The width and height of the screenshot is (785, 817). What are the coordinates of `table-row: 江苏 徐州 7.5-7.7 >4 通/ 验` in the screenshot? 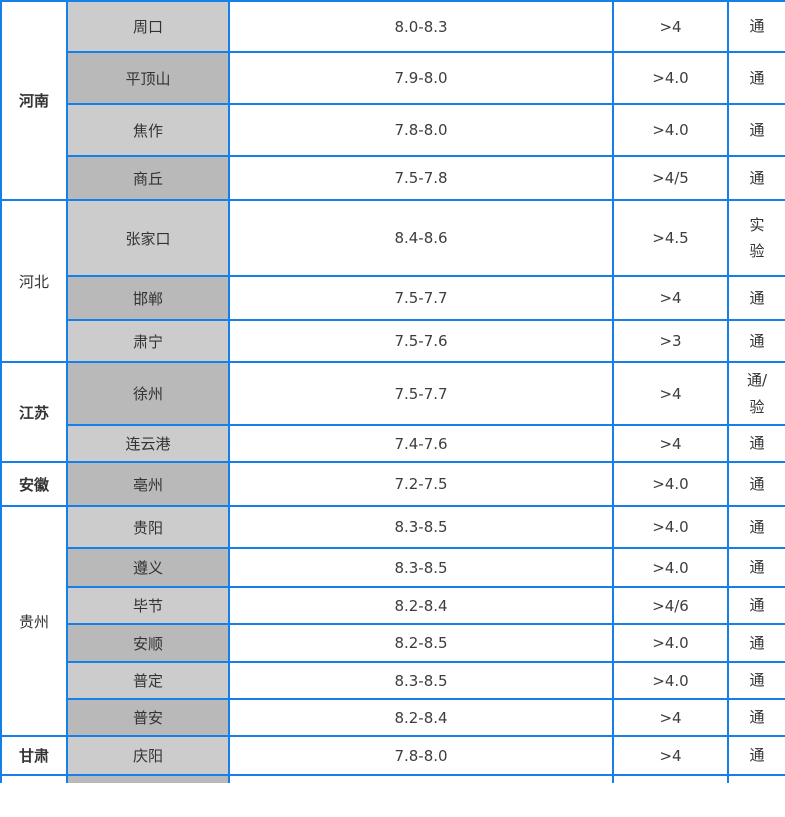 It's located at (392, 412).